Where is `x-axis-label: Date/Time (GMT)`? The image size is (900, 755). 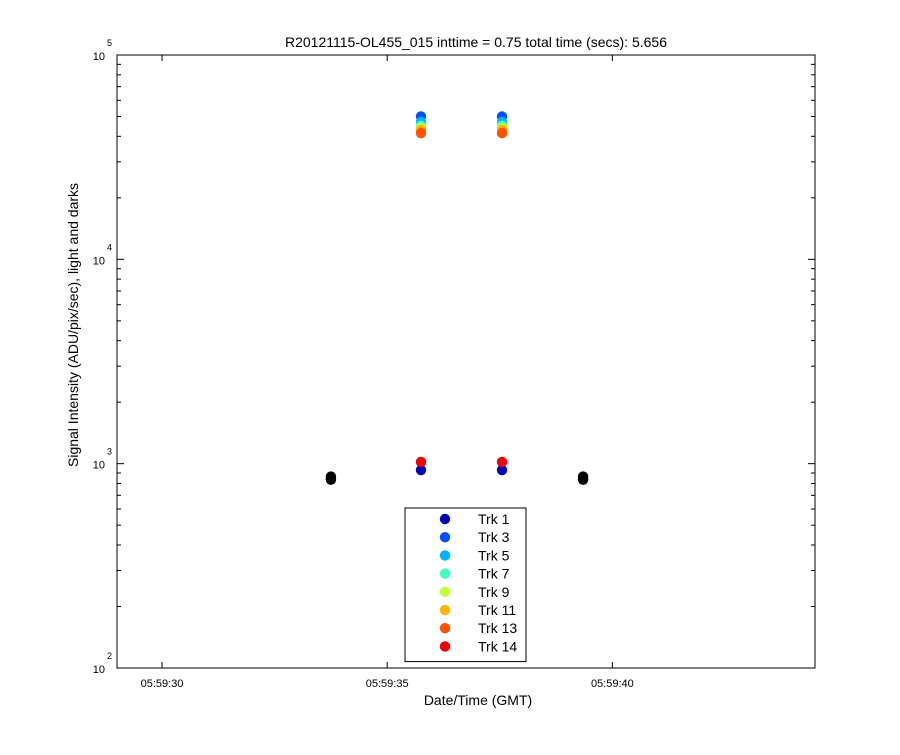 x-axis-label: Date/Time (GMT) is located at coordinates (478, 700).